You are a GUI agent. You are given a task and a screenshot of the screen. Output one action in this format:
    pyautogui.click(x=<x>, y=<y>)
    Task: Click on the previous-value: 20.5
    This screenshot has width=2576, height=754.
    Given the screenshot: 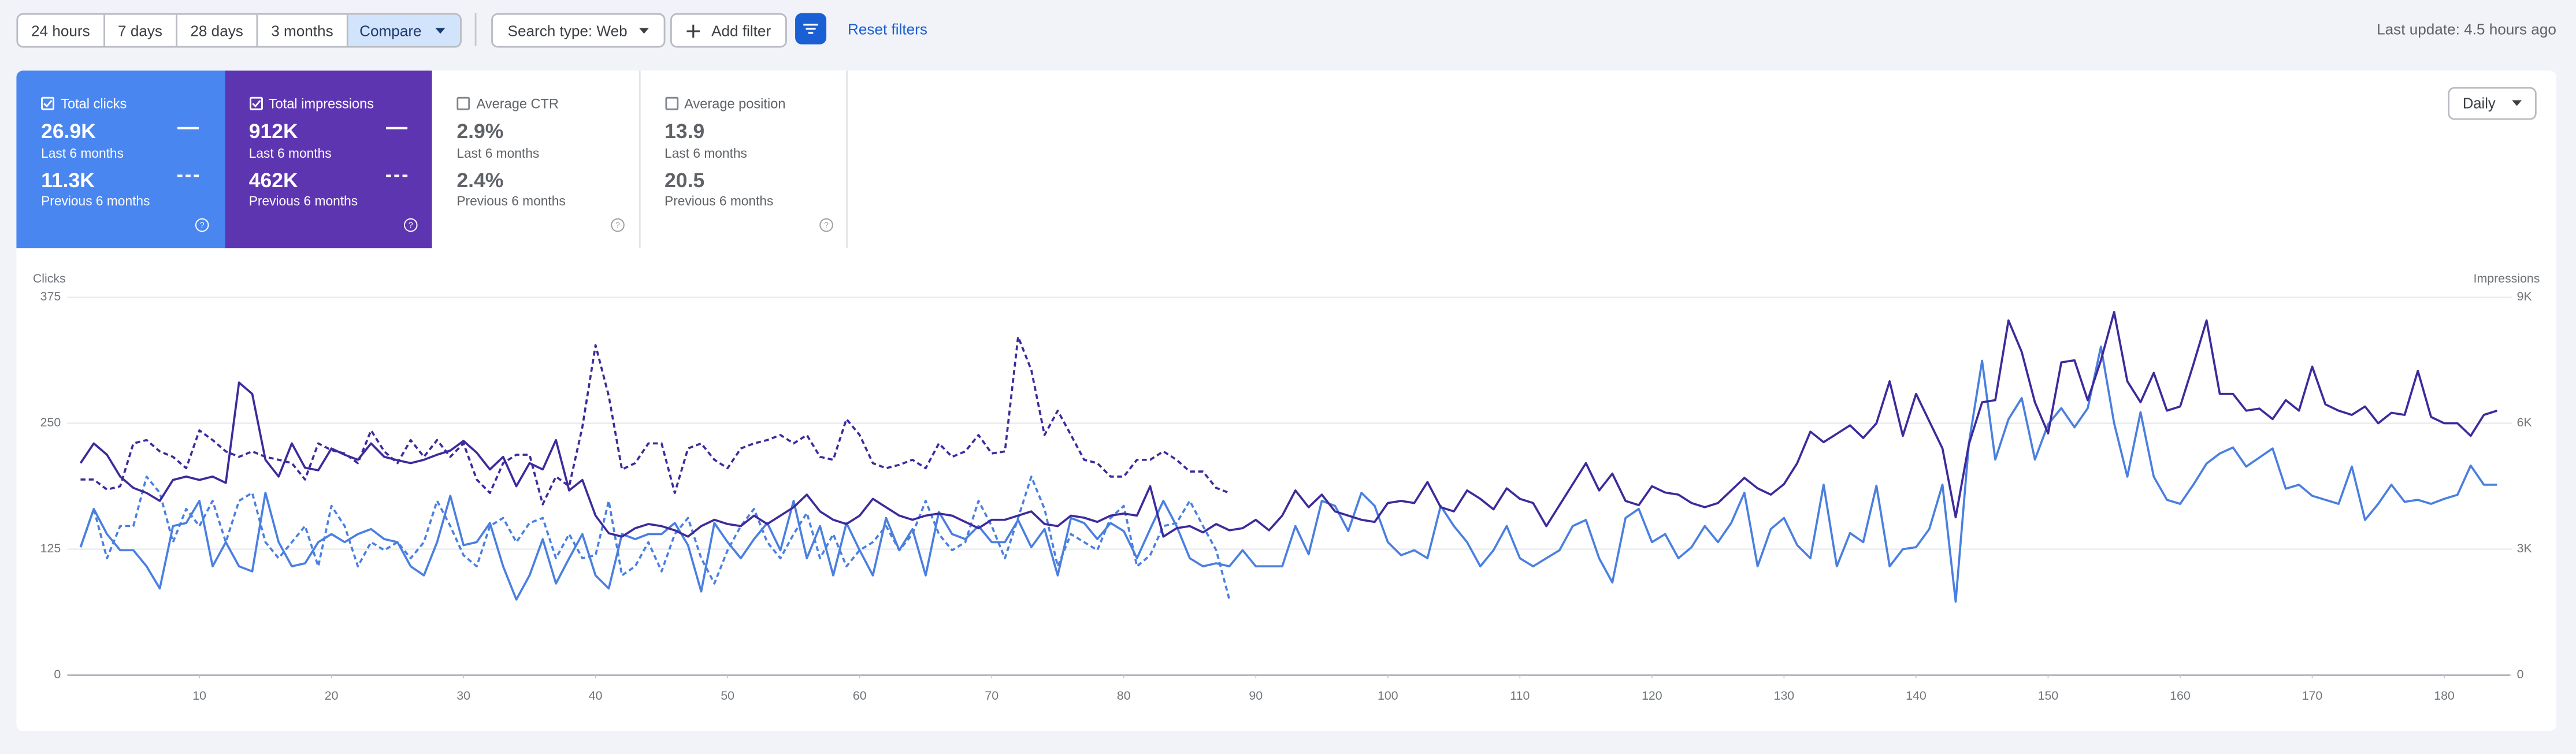 What is the action you would take?
    pyautogui.click(x=685, y=180)
    